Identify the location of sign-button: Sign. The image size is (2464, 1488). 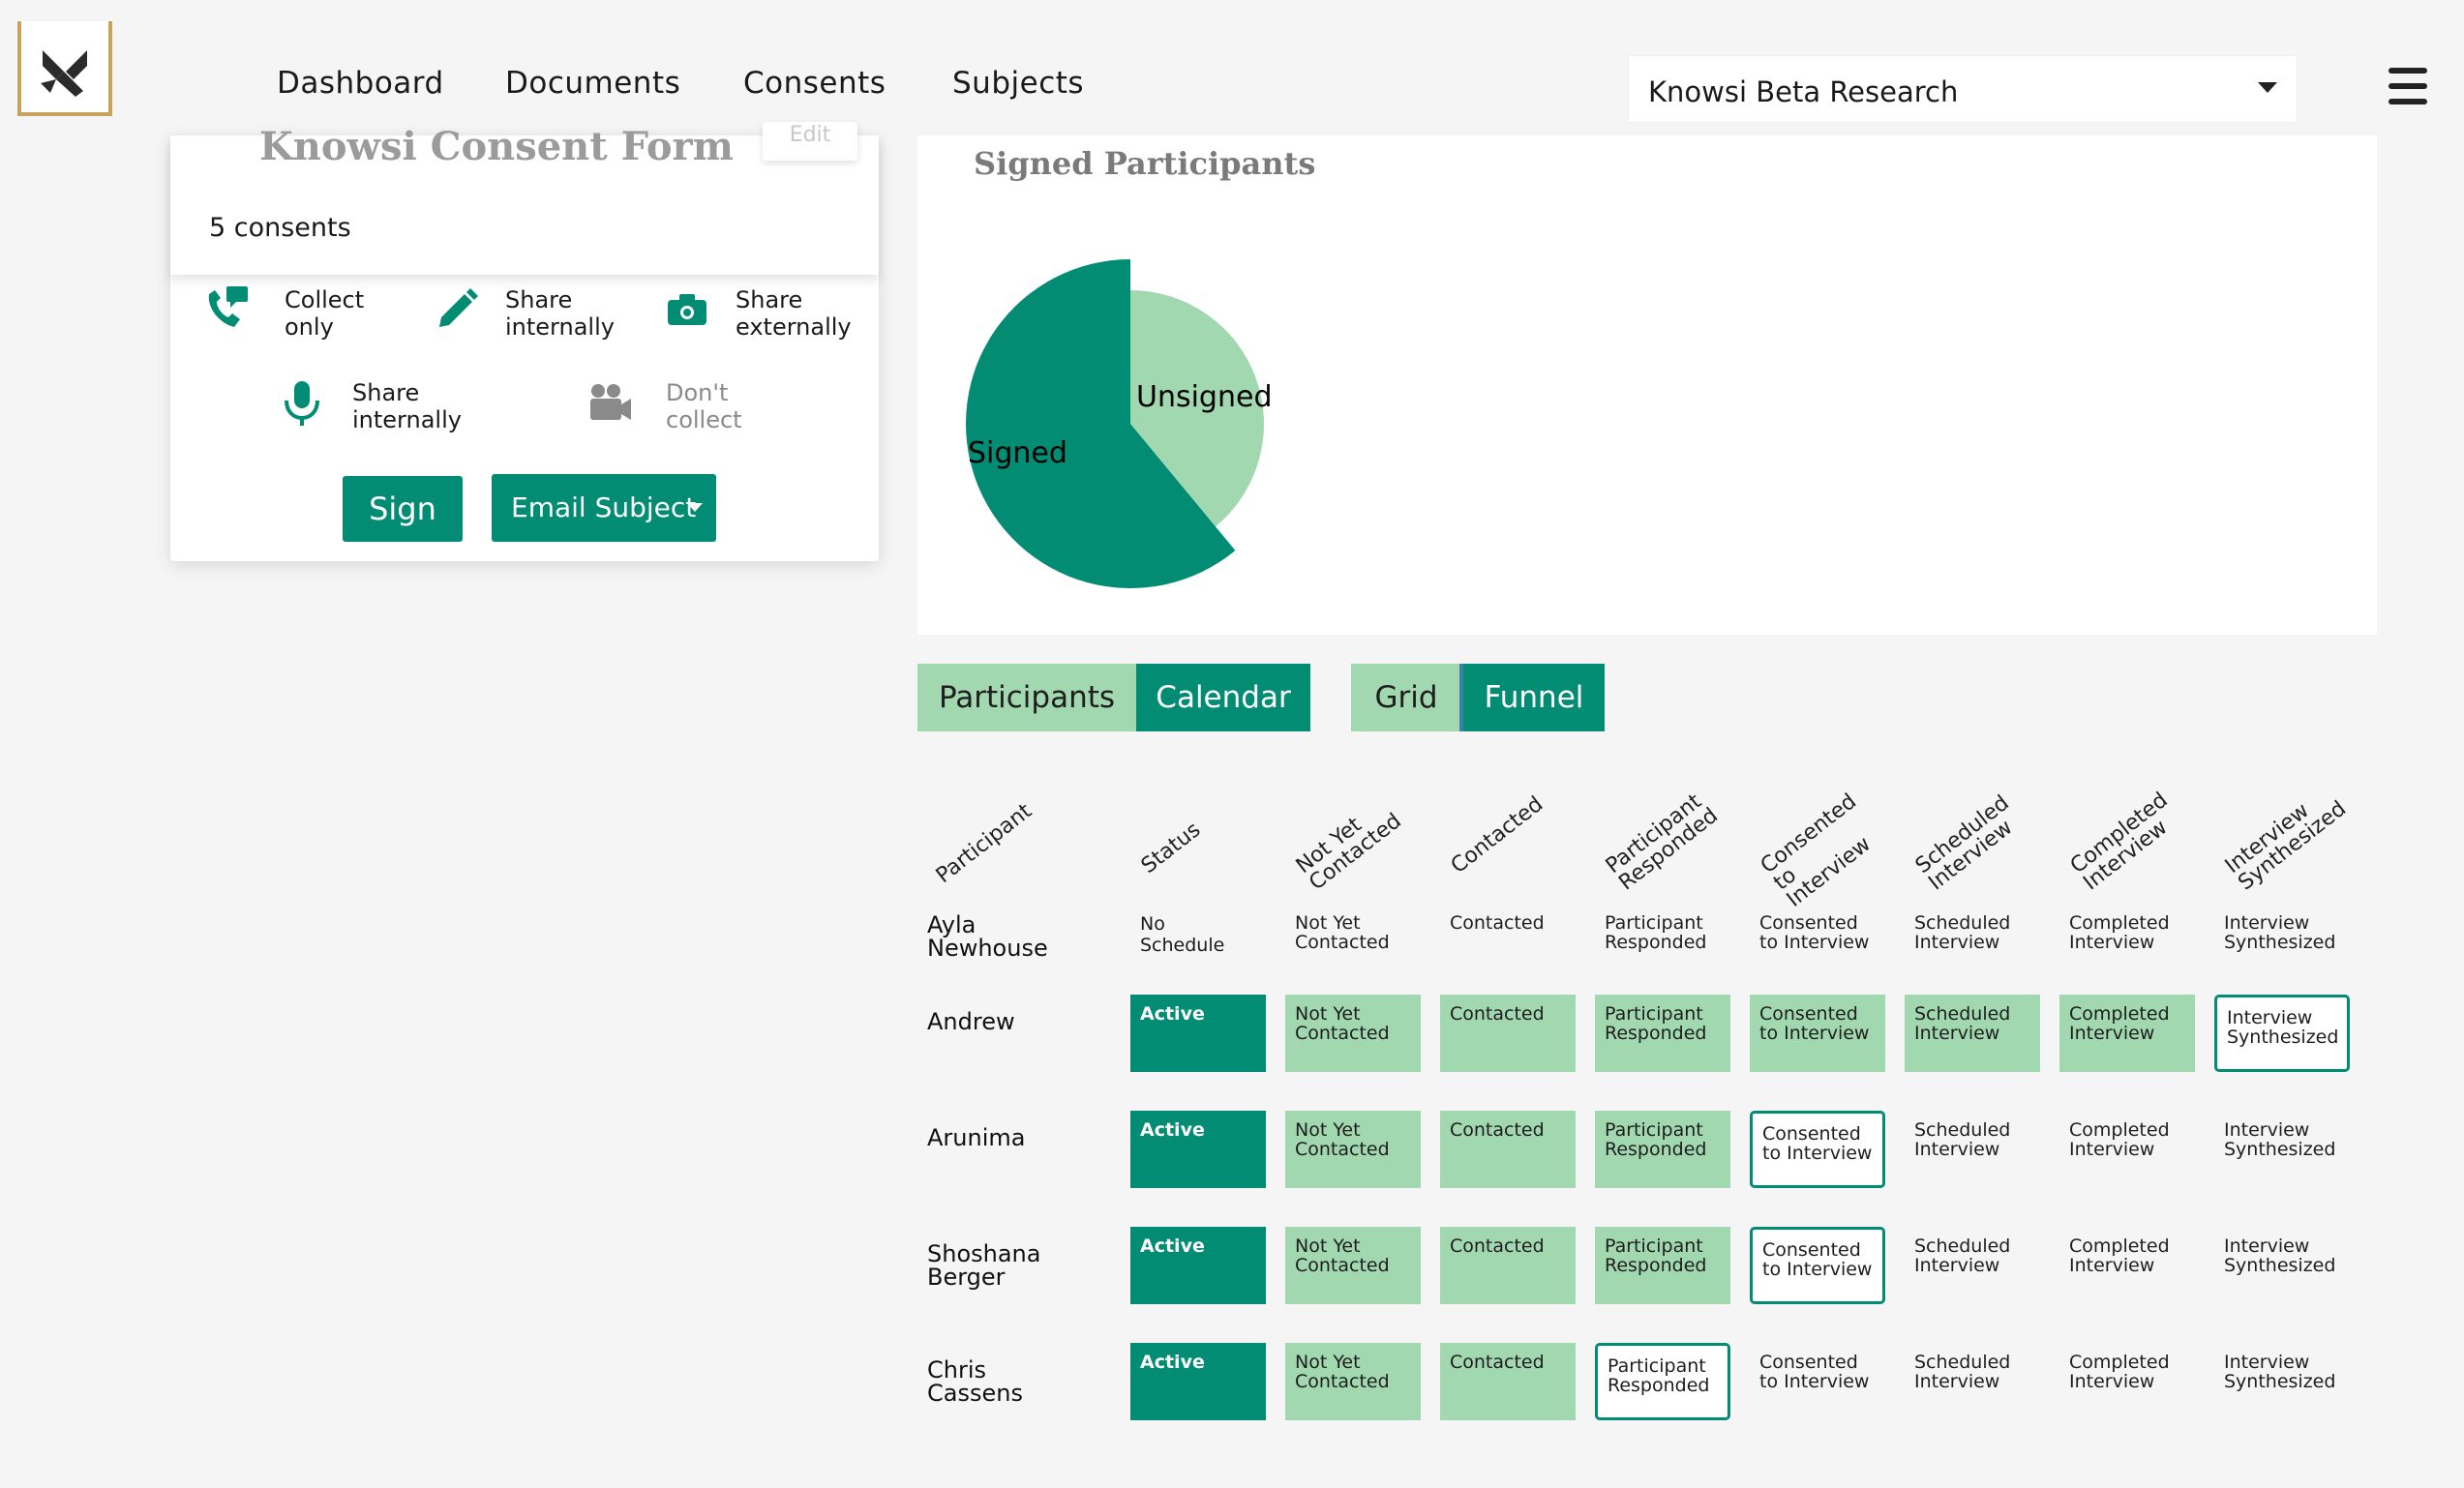
(403, 509).